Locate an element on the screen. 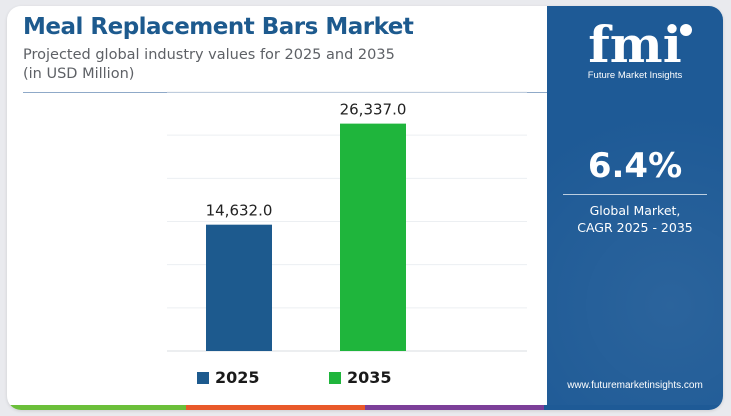 The height and width of the screenshot is (416, 731). bottom-color-strip is located at coordinates (365, 407).